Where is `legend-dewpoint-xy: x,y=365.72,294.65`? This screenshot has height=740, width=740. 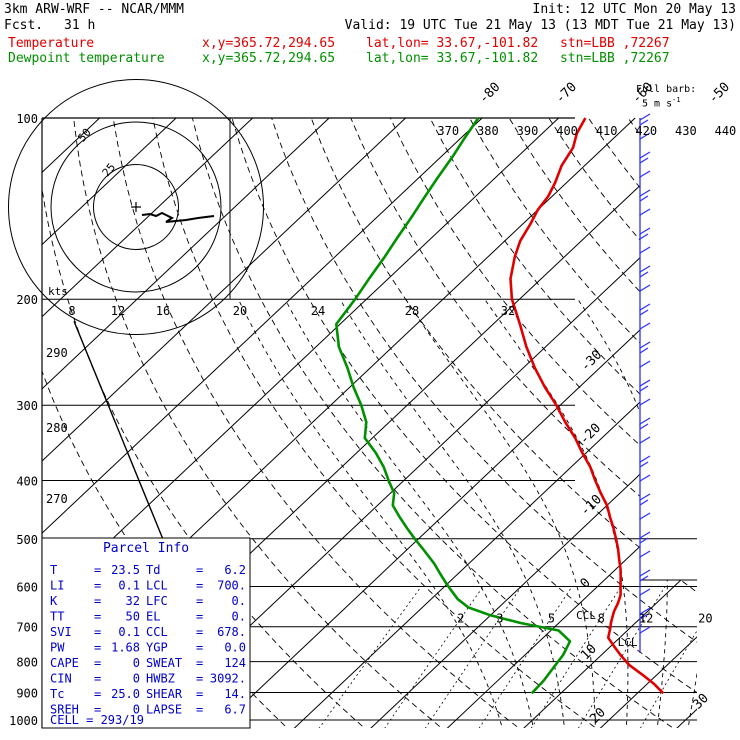 legend-dewpoint-xy: x,y=365.72,294.65 is located at coordinates (269, 58).